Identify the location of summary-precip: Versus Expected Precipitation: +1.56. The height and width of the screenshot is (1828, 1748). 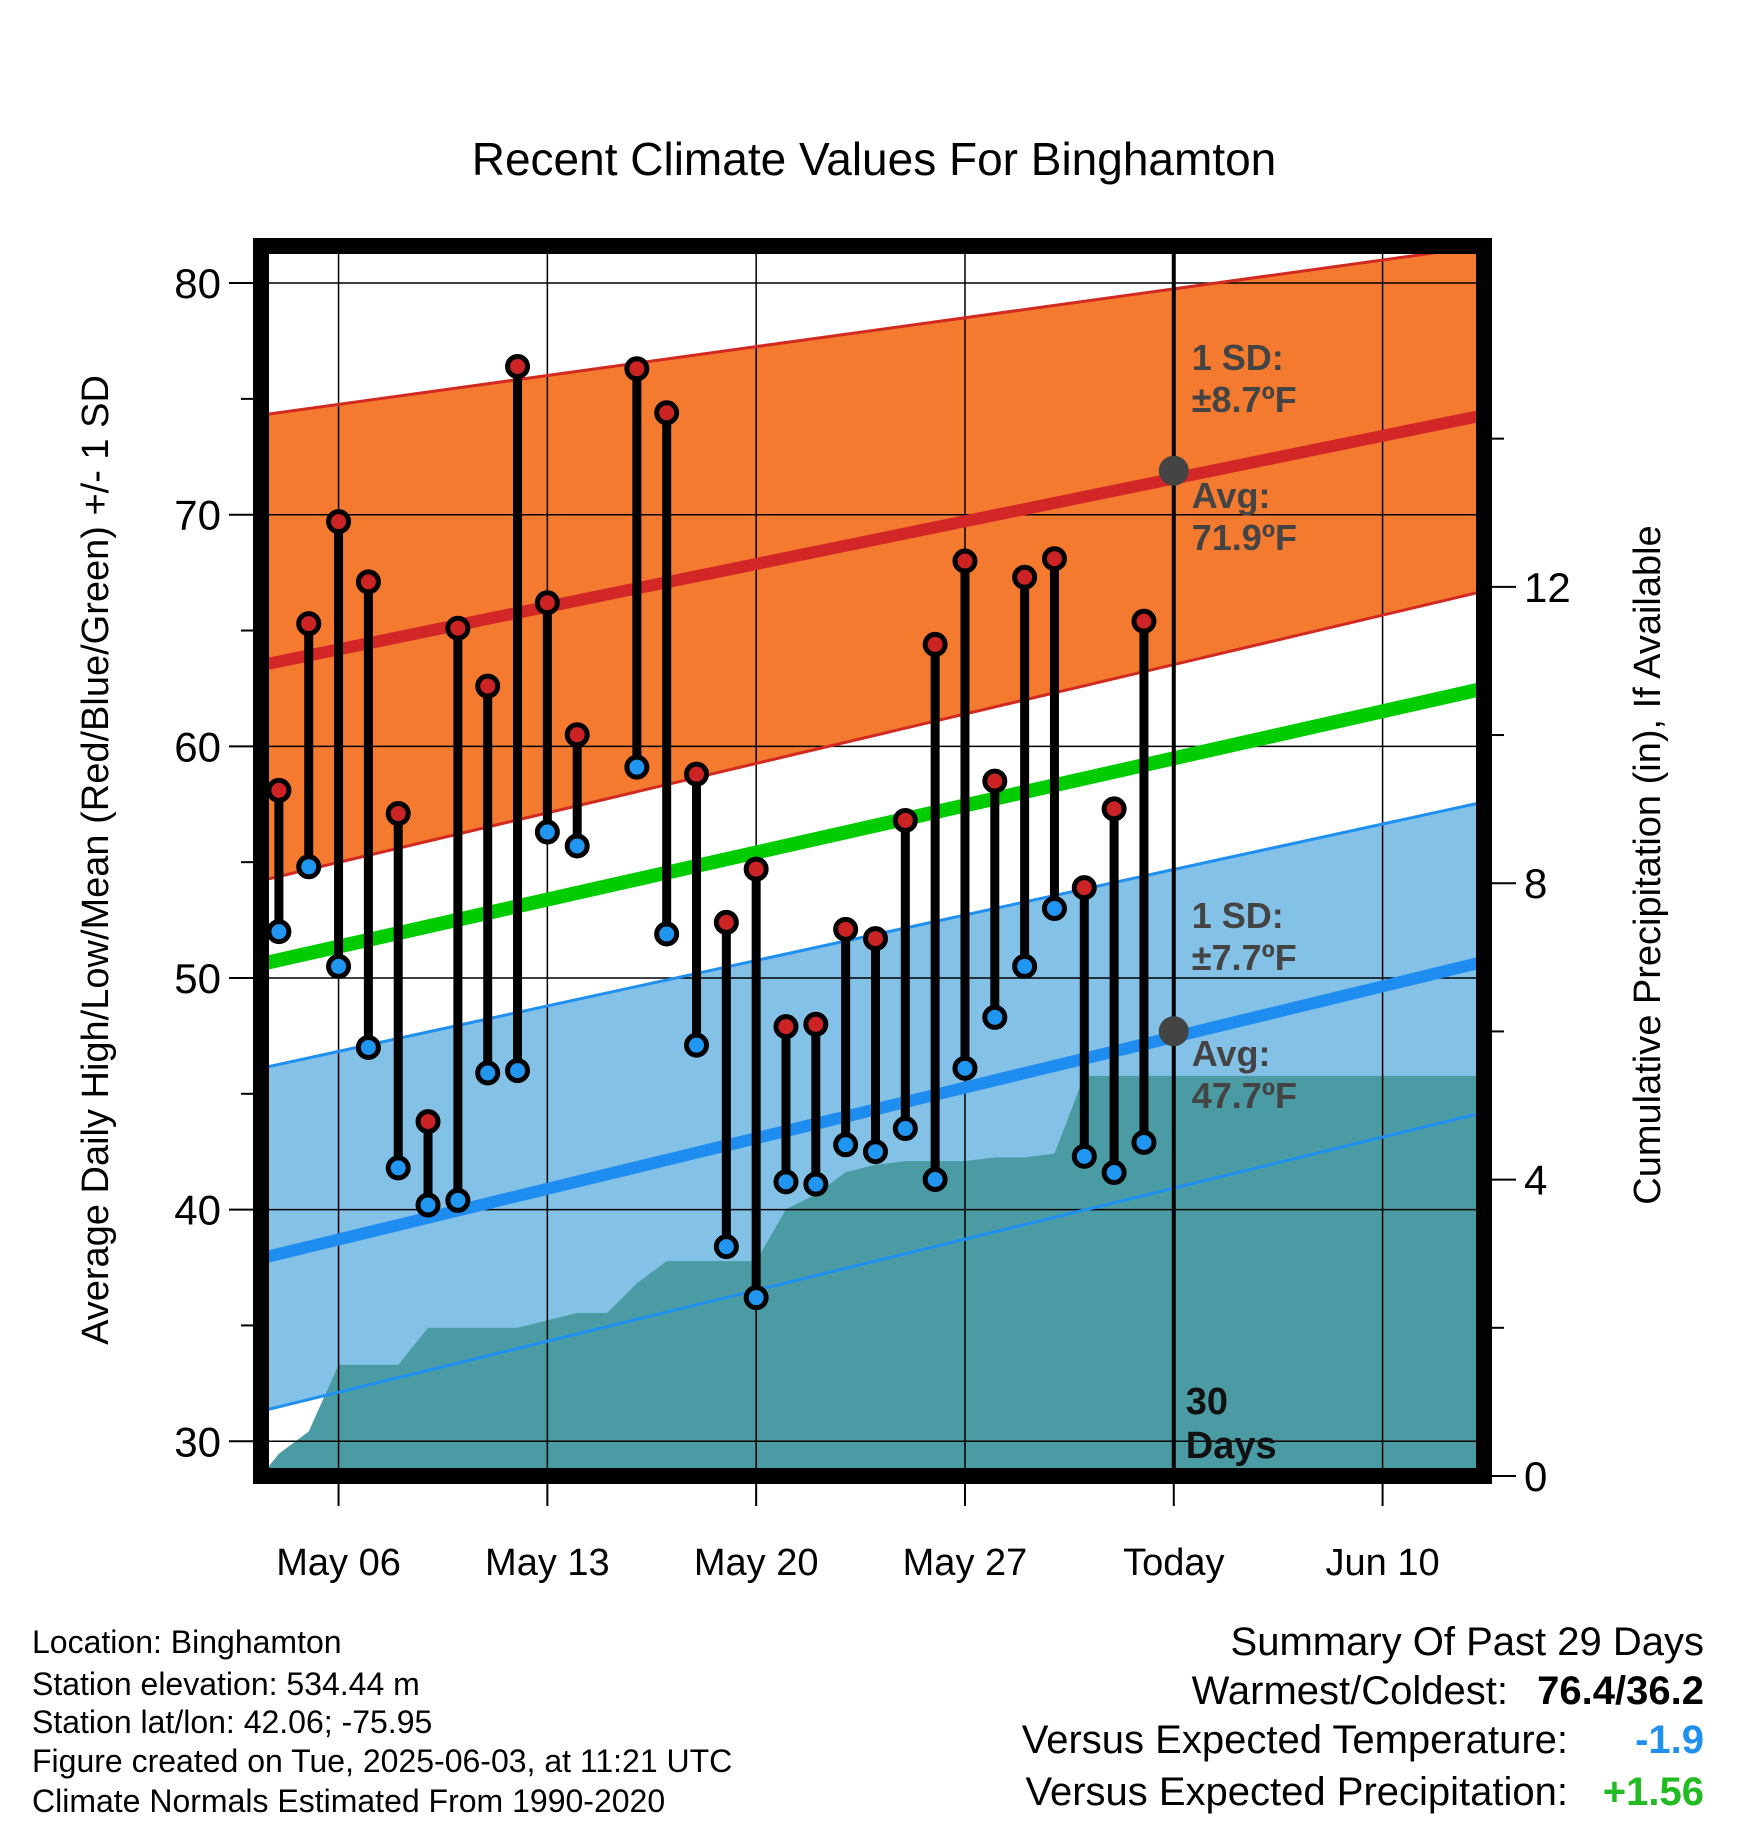
(1364, 1792).